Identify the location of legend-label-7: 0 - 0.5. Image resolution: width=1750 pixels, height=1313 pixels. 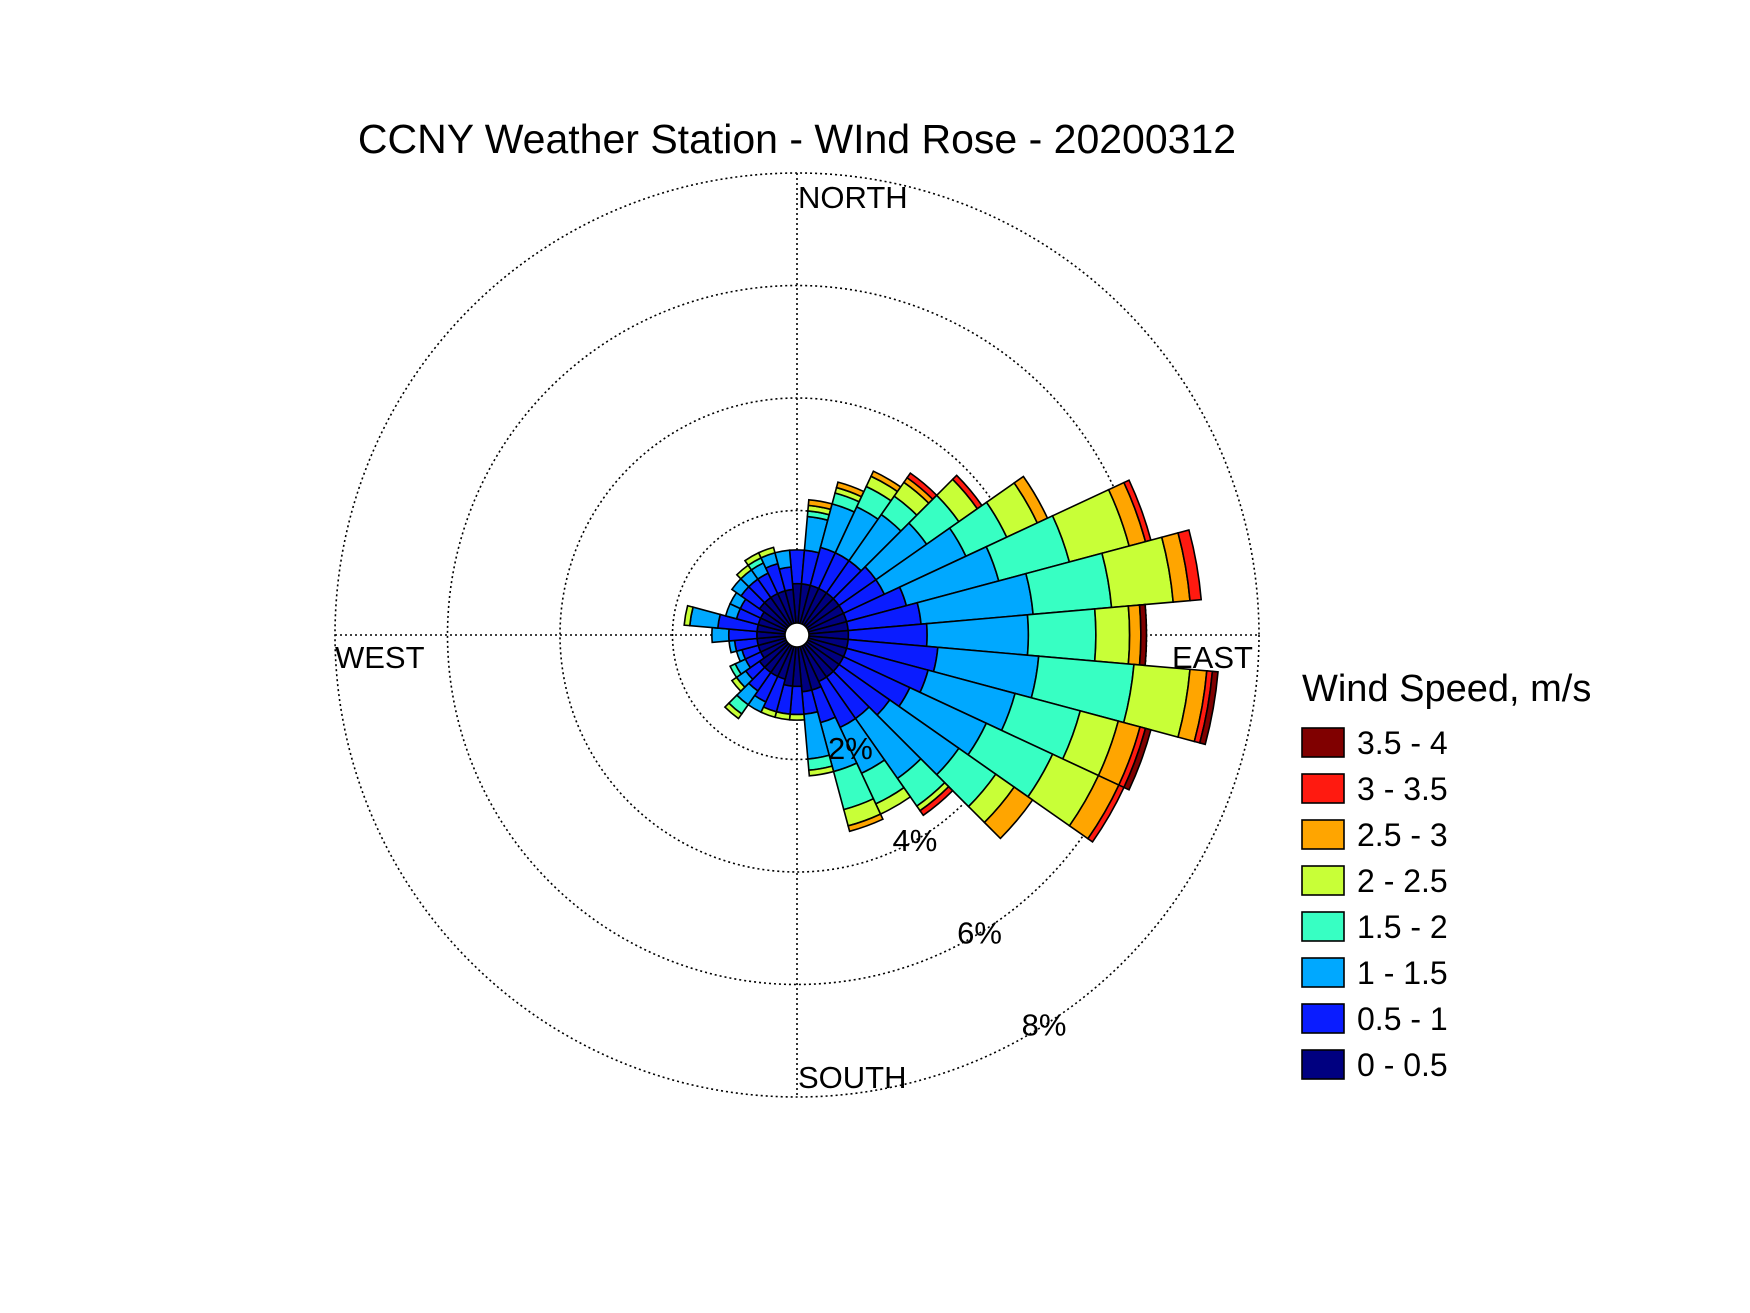
(1402, 1065).